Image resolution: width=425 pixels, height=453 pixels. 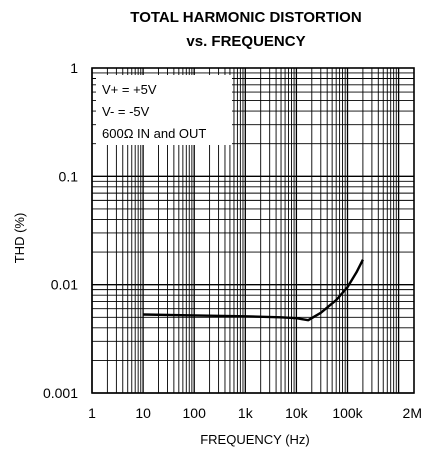 What do you see at coordinates (126, 111) in the screenshot?
I see `annotation-vminus: V- = -5V` at bounding box center [126, 111].